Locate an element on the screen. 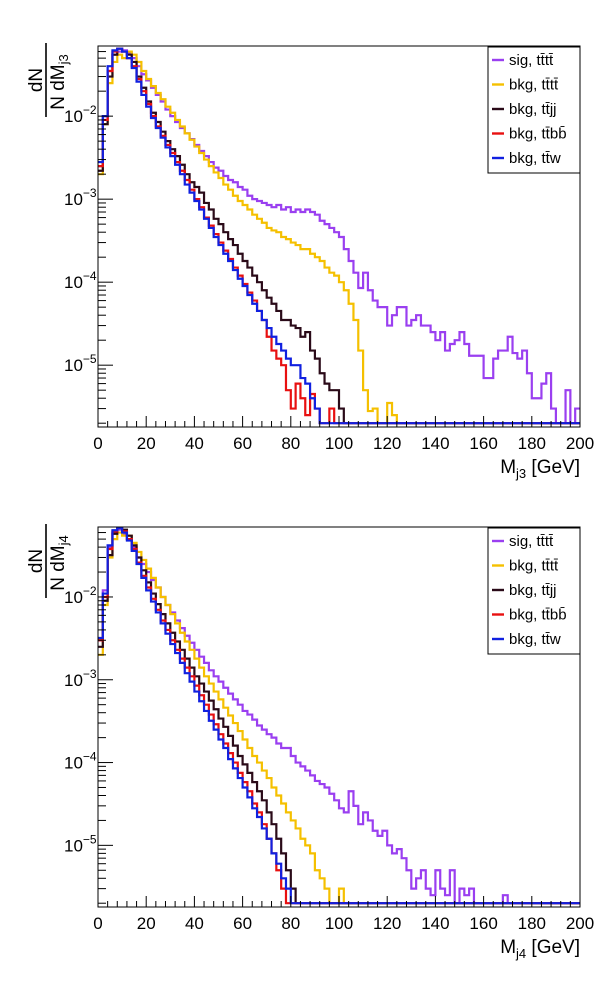  y-axis-title: dN N dMj4 is located at coordinates (48, 561).